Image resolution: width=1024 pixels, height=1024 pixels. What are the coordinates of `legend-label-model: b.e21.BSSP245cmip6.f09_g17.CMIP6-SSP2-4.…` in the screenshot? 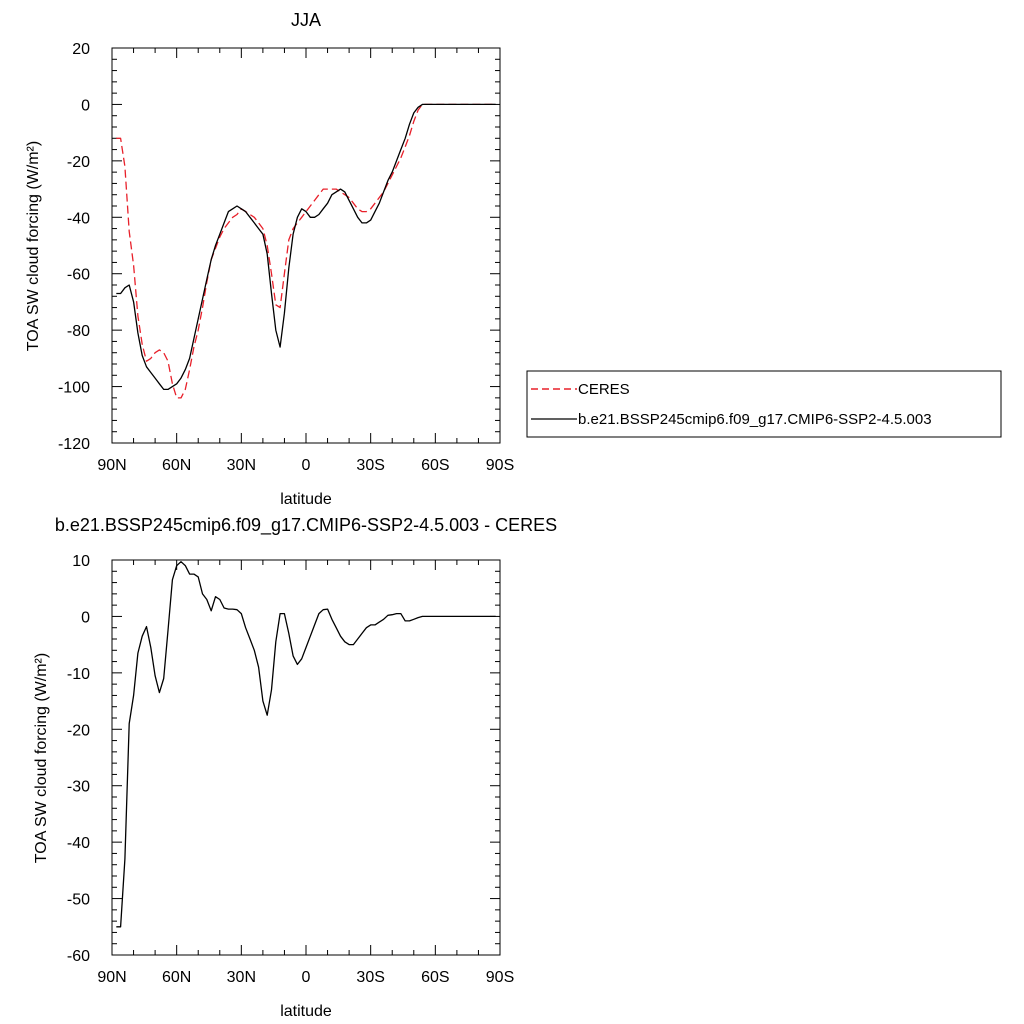 It's located at (755, 419).